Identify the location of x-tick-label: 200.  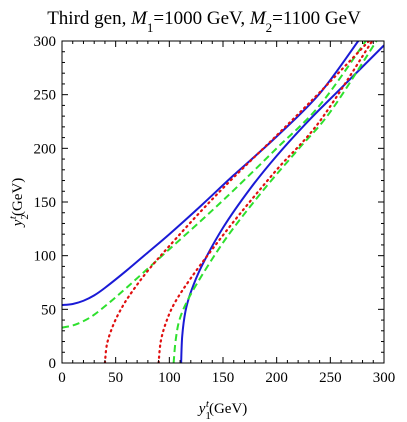
(276, 378).